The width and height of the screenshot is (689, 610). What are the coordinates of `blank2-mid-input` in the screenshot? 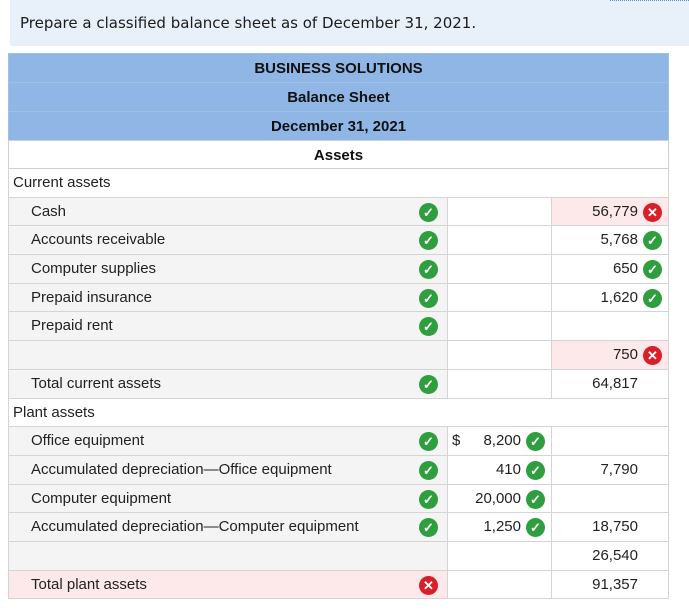 It's located at (499, 555).